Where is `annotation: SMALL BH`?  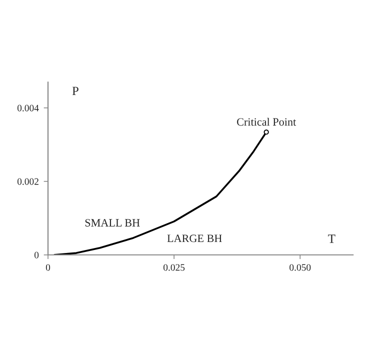
annotation: SMALL BH is located at coordinates (112, 223).